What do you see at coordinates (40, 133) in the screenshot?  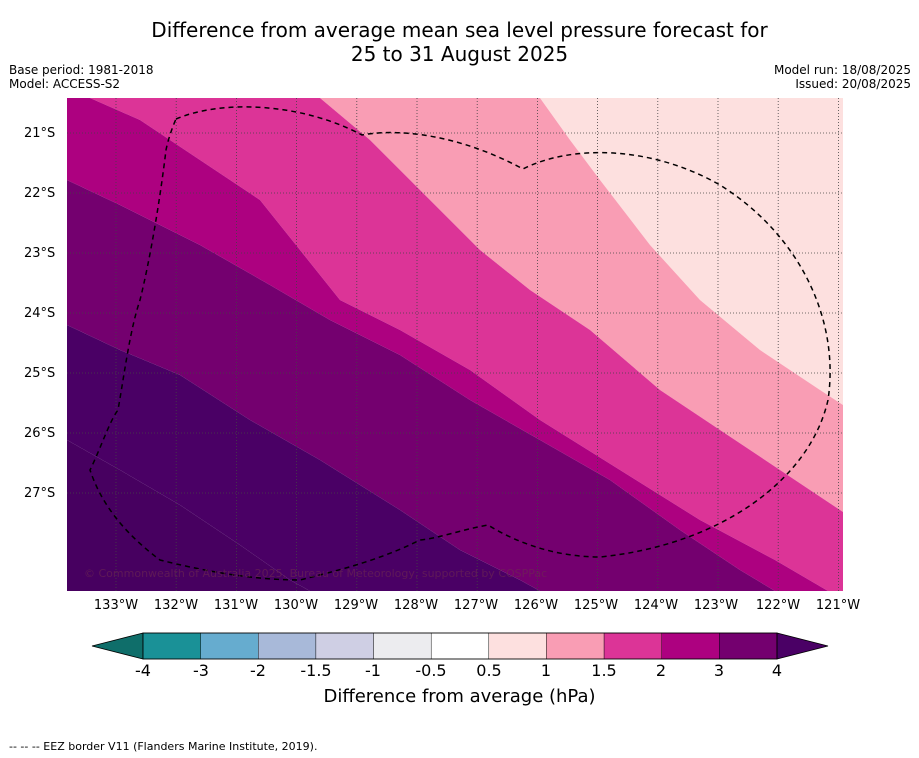 I see `lat-label-21s: 21°S` at bounding box center [40, 133].